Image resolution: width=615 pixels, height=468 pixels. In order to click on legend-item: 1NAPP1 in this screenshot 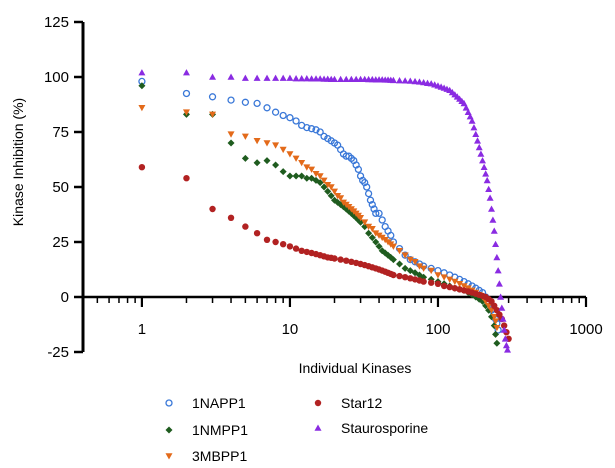, I will do `click(205, 403)`.